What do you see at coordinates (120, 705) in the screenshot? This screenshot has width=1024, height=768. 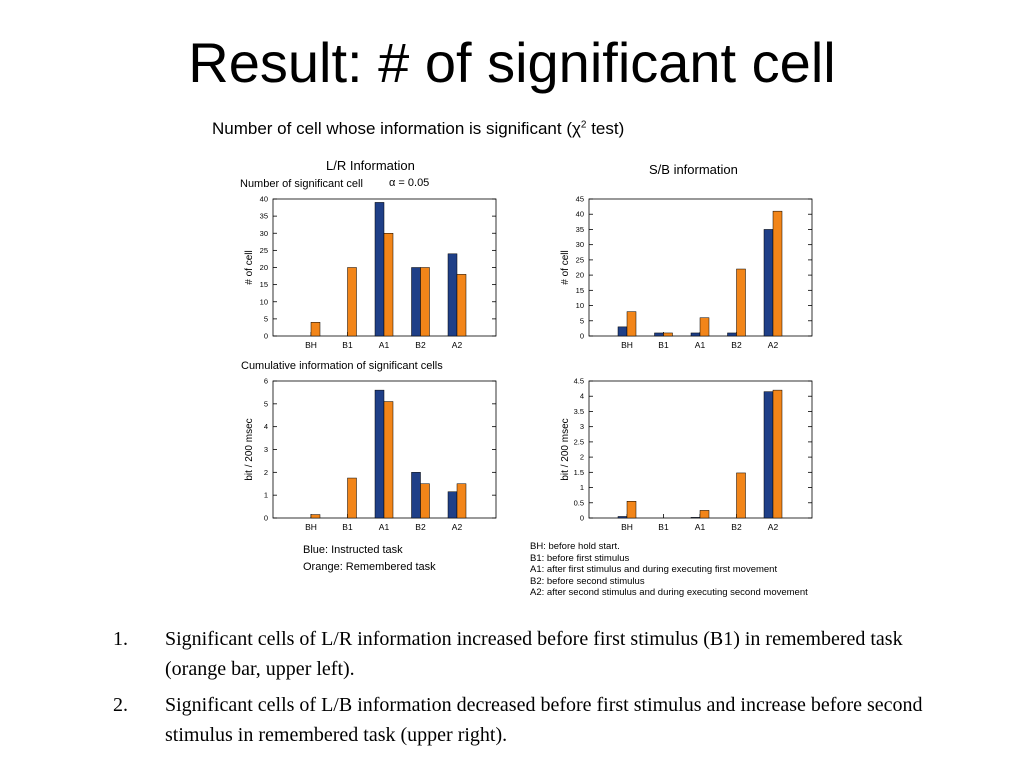 I see `note-number: 2.` at bounding box center [120, 705].